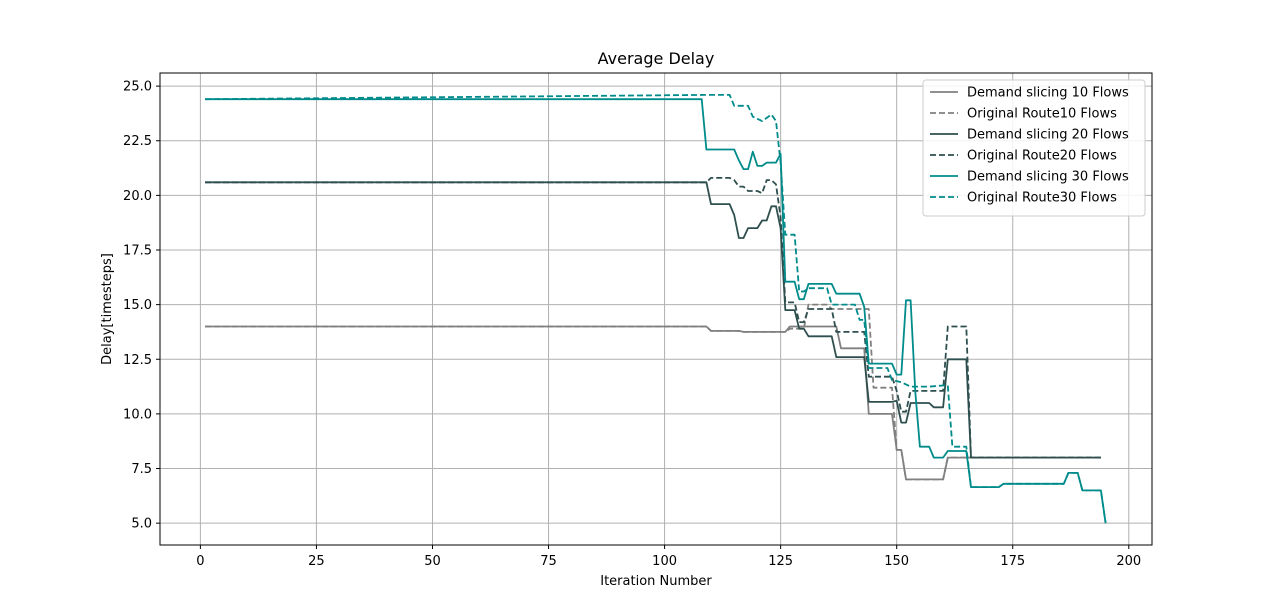  I want to click on legend-entry: Original Route10 Flows, so click(1042, 114).